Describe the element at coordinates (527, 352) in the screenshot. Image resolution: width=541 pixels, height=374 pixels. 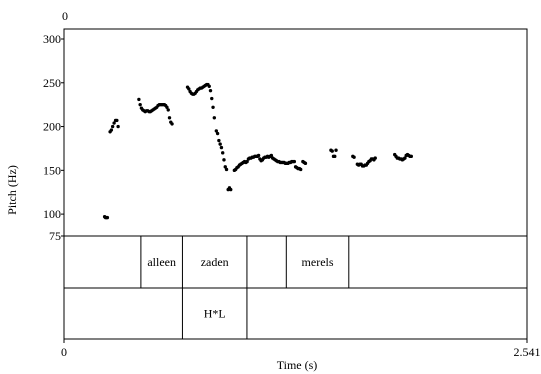
I see `x-tick-label: 2.541` at that location.